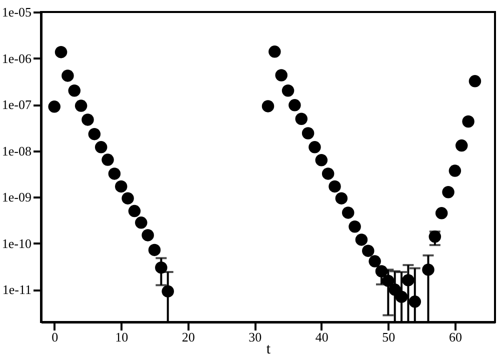 This screenshot has width=498, height=357. What do you see at coordinates (17, 243) in the screenshot?
I see `y-tick-label: 1e-10` at bounding box center [17, 243].